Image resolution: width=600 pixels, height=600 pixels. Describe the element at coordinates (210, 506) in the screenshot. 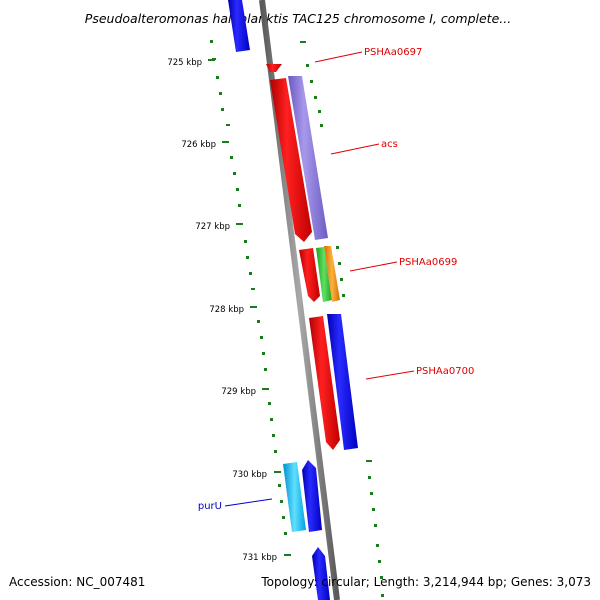

I see `label-purU: purU` at that location.